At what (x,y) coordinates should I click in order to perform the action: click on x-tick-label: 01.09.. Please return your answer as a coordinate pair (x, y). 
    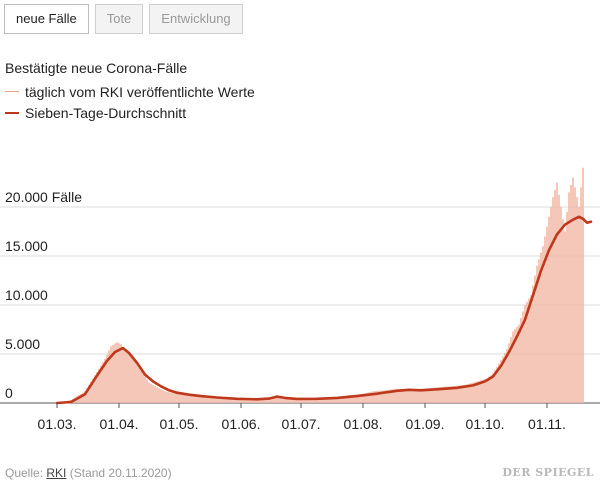
    Looking at the image, I should click on (425, 424).